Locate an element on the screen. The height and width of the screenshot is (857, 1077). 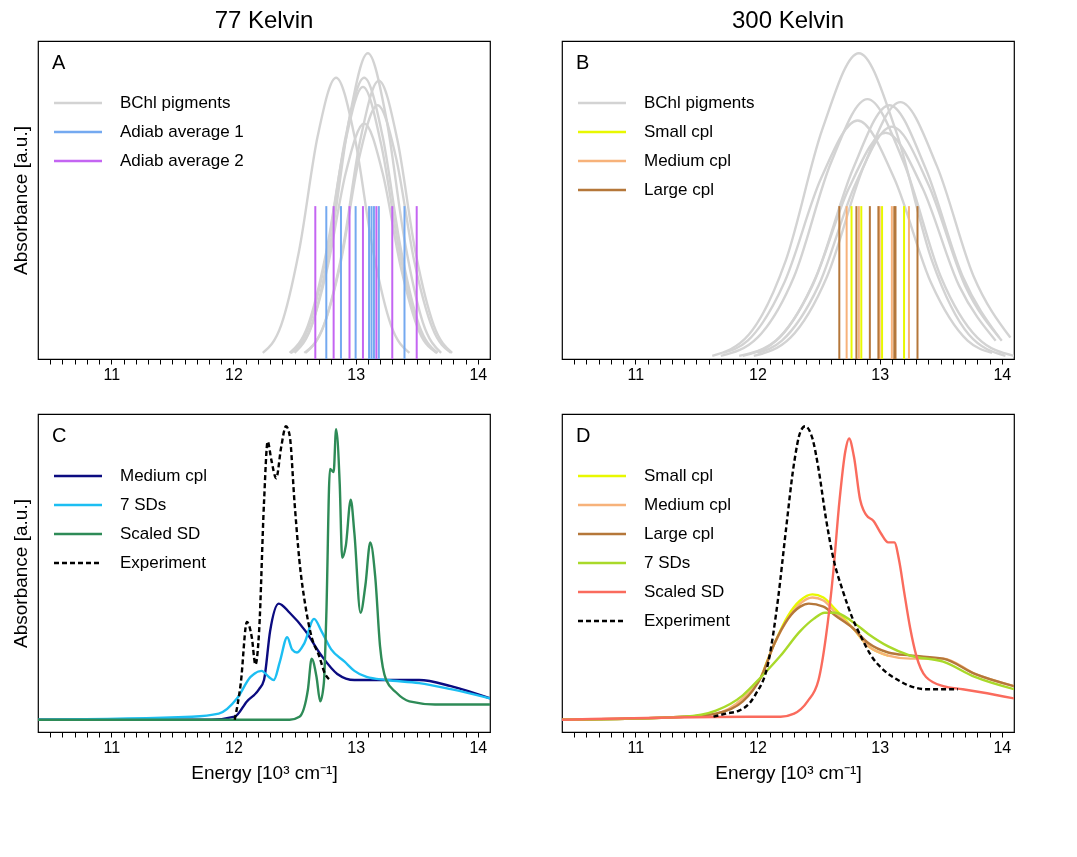
legend-label: Adiab average 1 is located at coordinates (182, 131).